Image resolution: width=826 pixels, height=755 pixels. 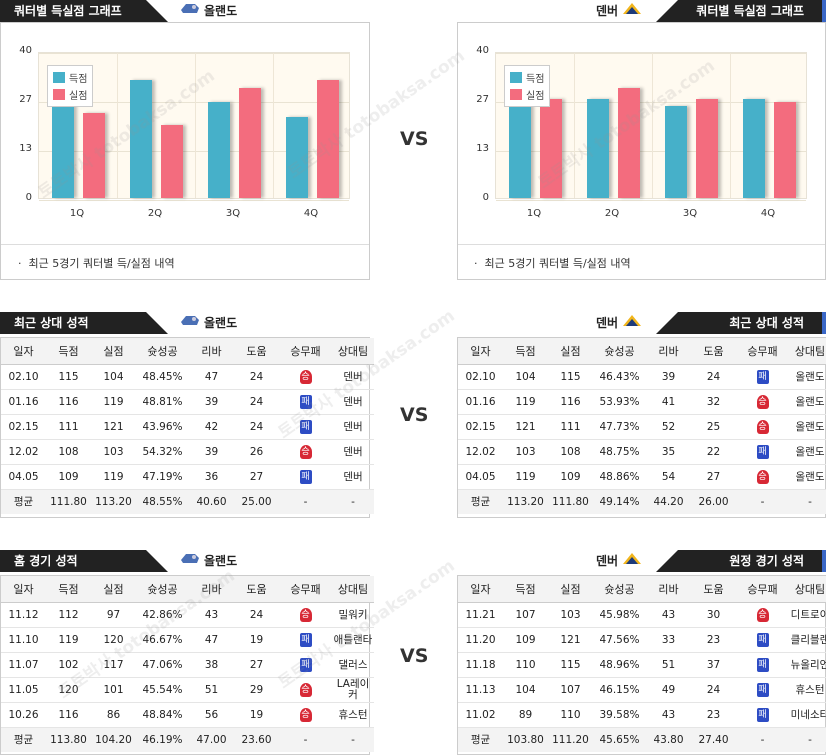 I want to click on x-tick-label: 4Q, so click(x=311, y=213).